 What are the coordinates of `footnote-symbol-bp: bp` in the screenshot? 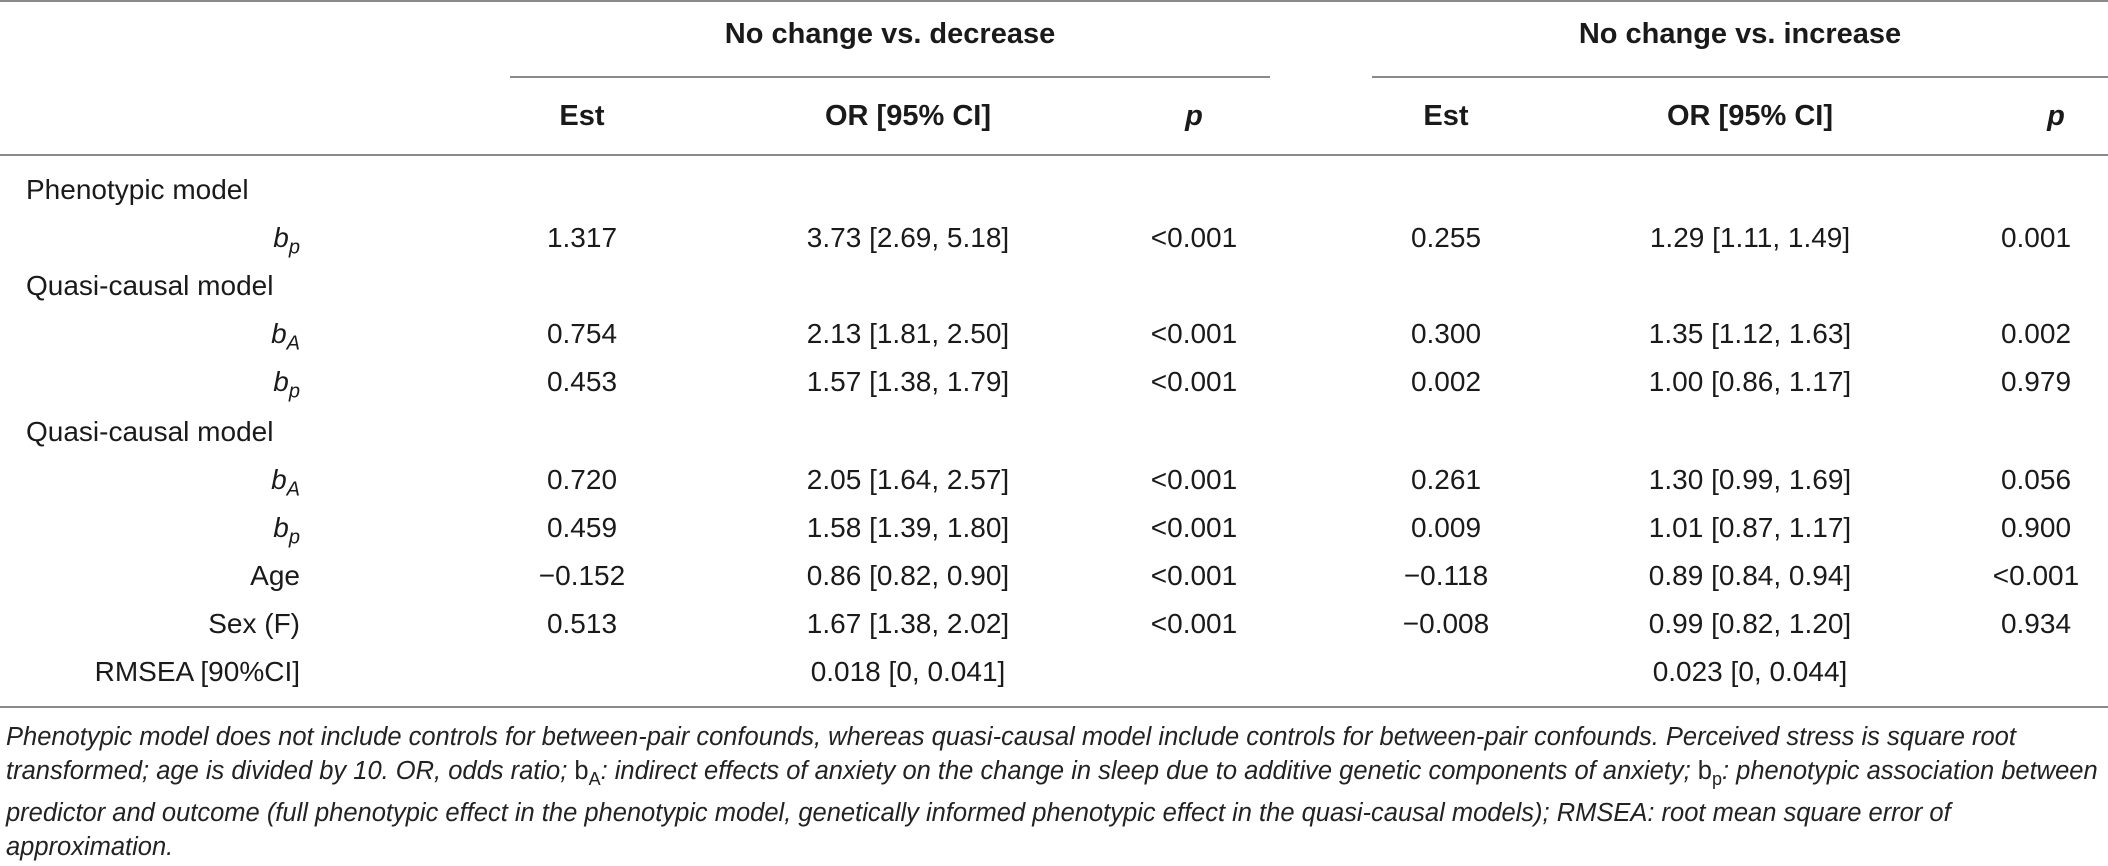 It's located at (1709, 773).